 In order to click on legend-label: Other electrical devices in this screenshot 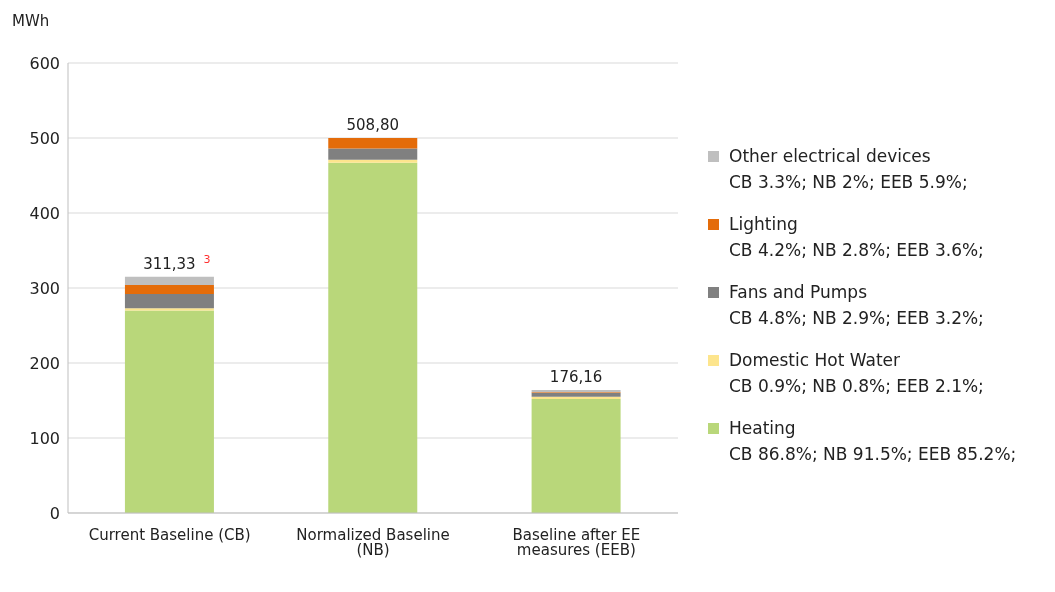, I will do `click(830, 156)`.